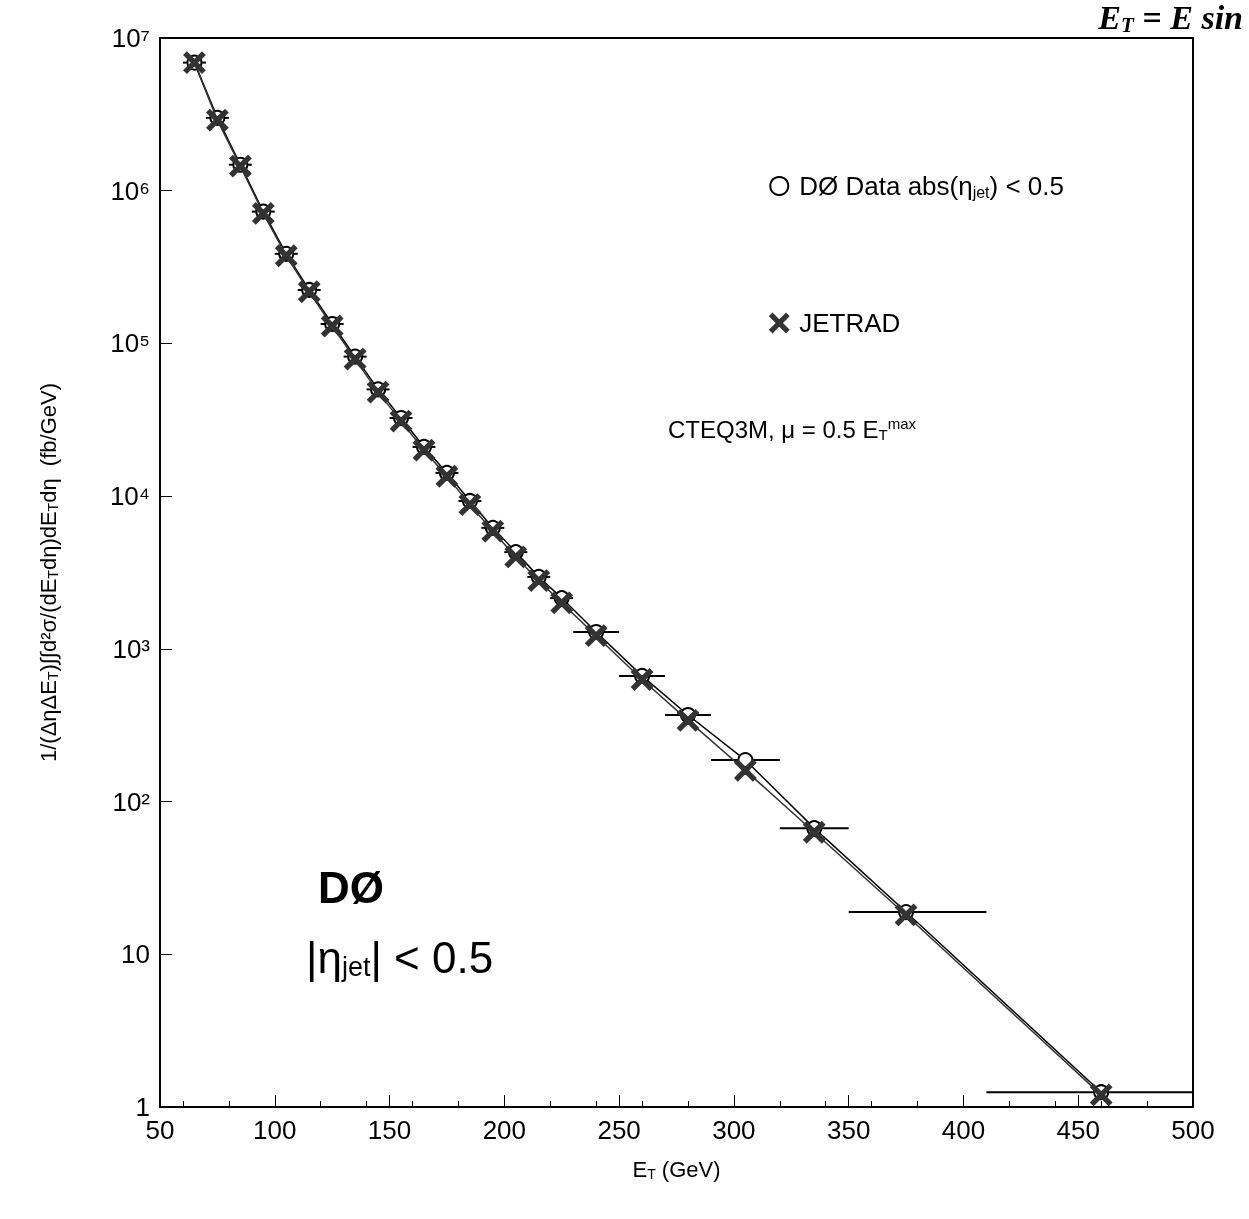 The width and height of the screenshot is (1249, 1219). Describe the element at coordinates (848, 1130) in the screenshot. I see `x-tick-label: 350` at that location.